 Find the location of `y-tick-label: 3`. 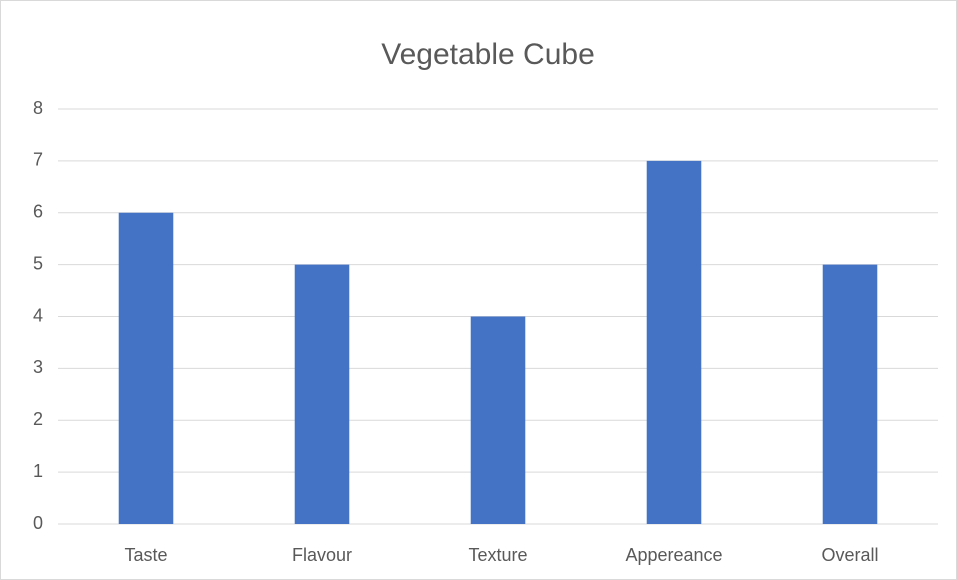

y-tick-label: 3 is located at coordinates (38, 367).